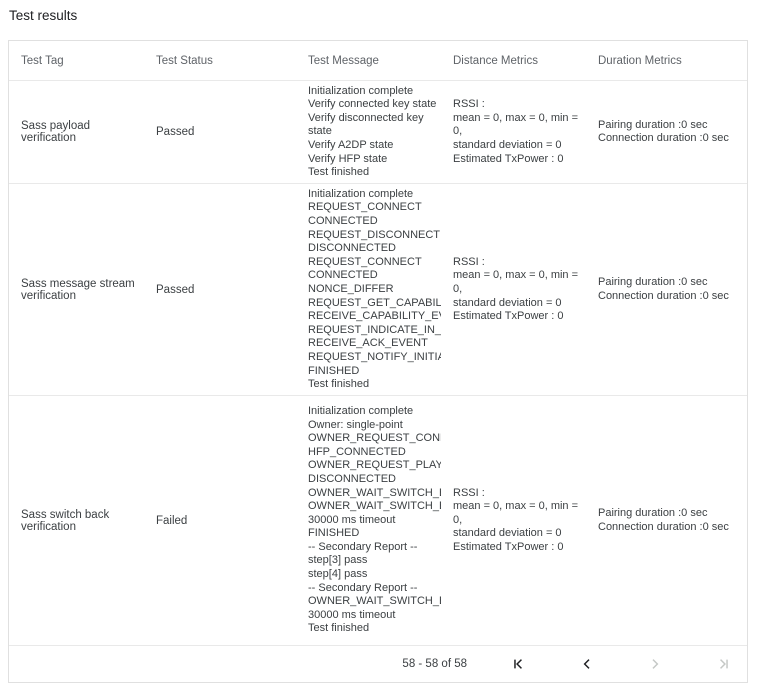  Describe the element at coordinates (65, 520) in the screenshot. I see `test-tag-cell: Sass switch back verification` at that location.